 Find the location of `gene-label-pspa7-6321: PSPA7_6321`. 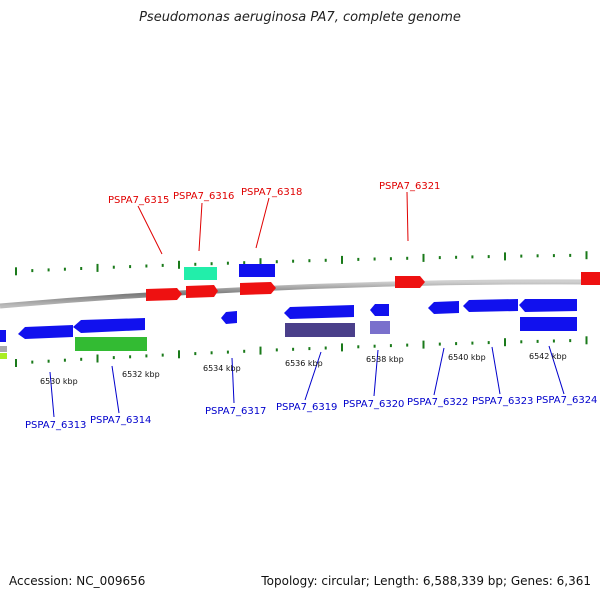

gene-label-pspa7-6321: PSPA7_6321 is located at coordinates (409, 186).